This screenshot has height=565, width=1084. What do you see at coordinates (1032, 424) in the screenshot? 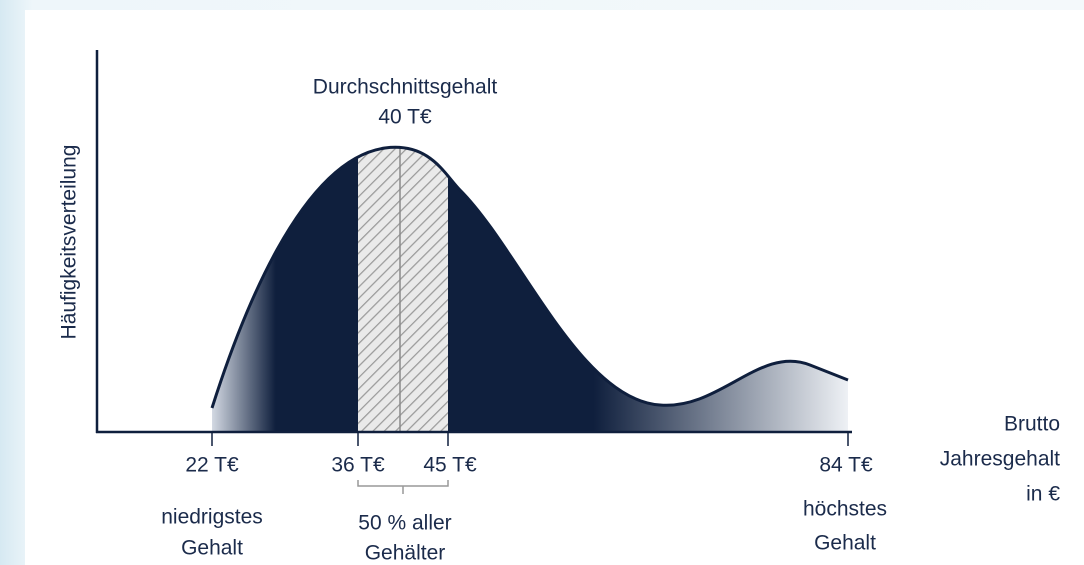
I see `x-axis-label: Brutto` at bounding box center [1032, 424].